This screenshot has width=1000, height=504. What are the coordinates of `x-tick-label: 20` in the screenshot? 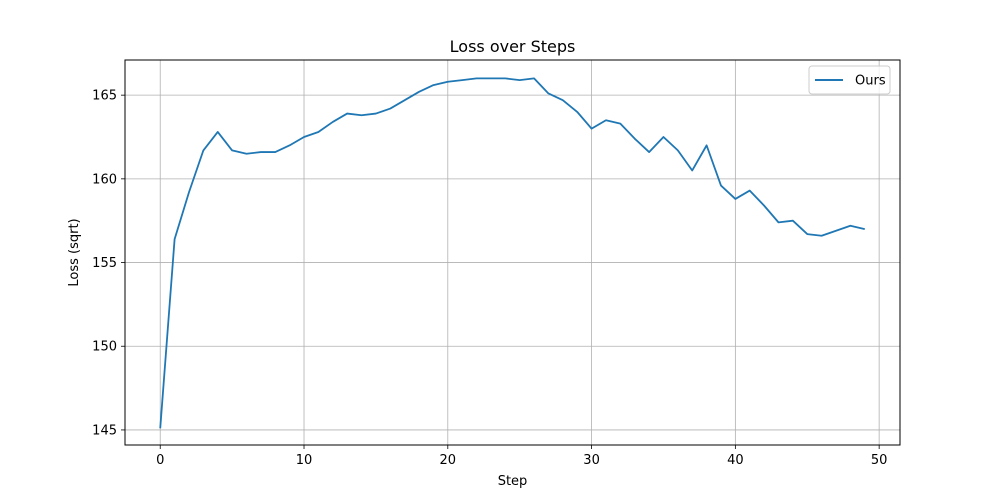 It's located at (448, 460).